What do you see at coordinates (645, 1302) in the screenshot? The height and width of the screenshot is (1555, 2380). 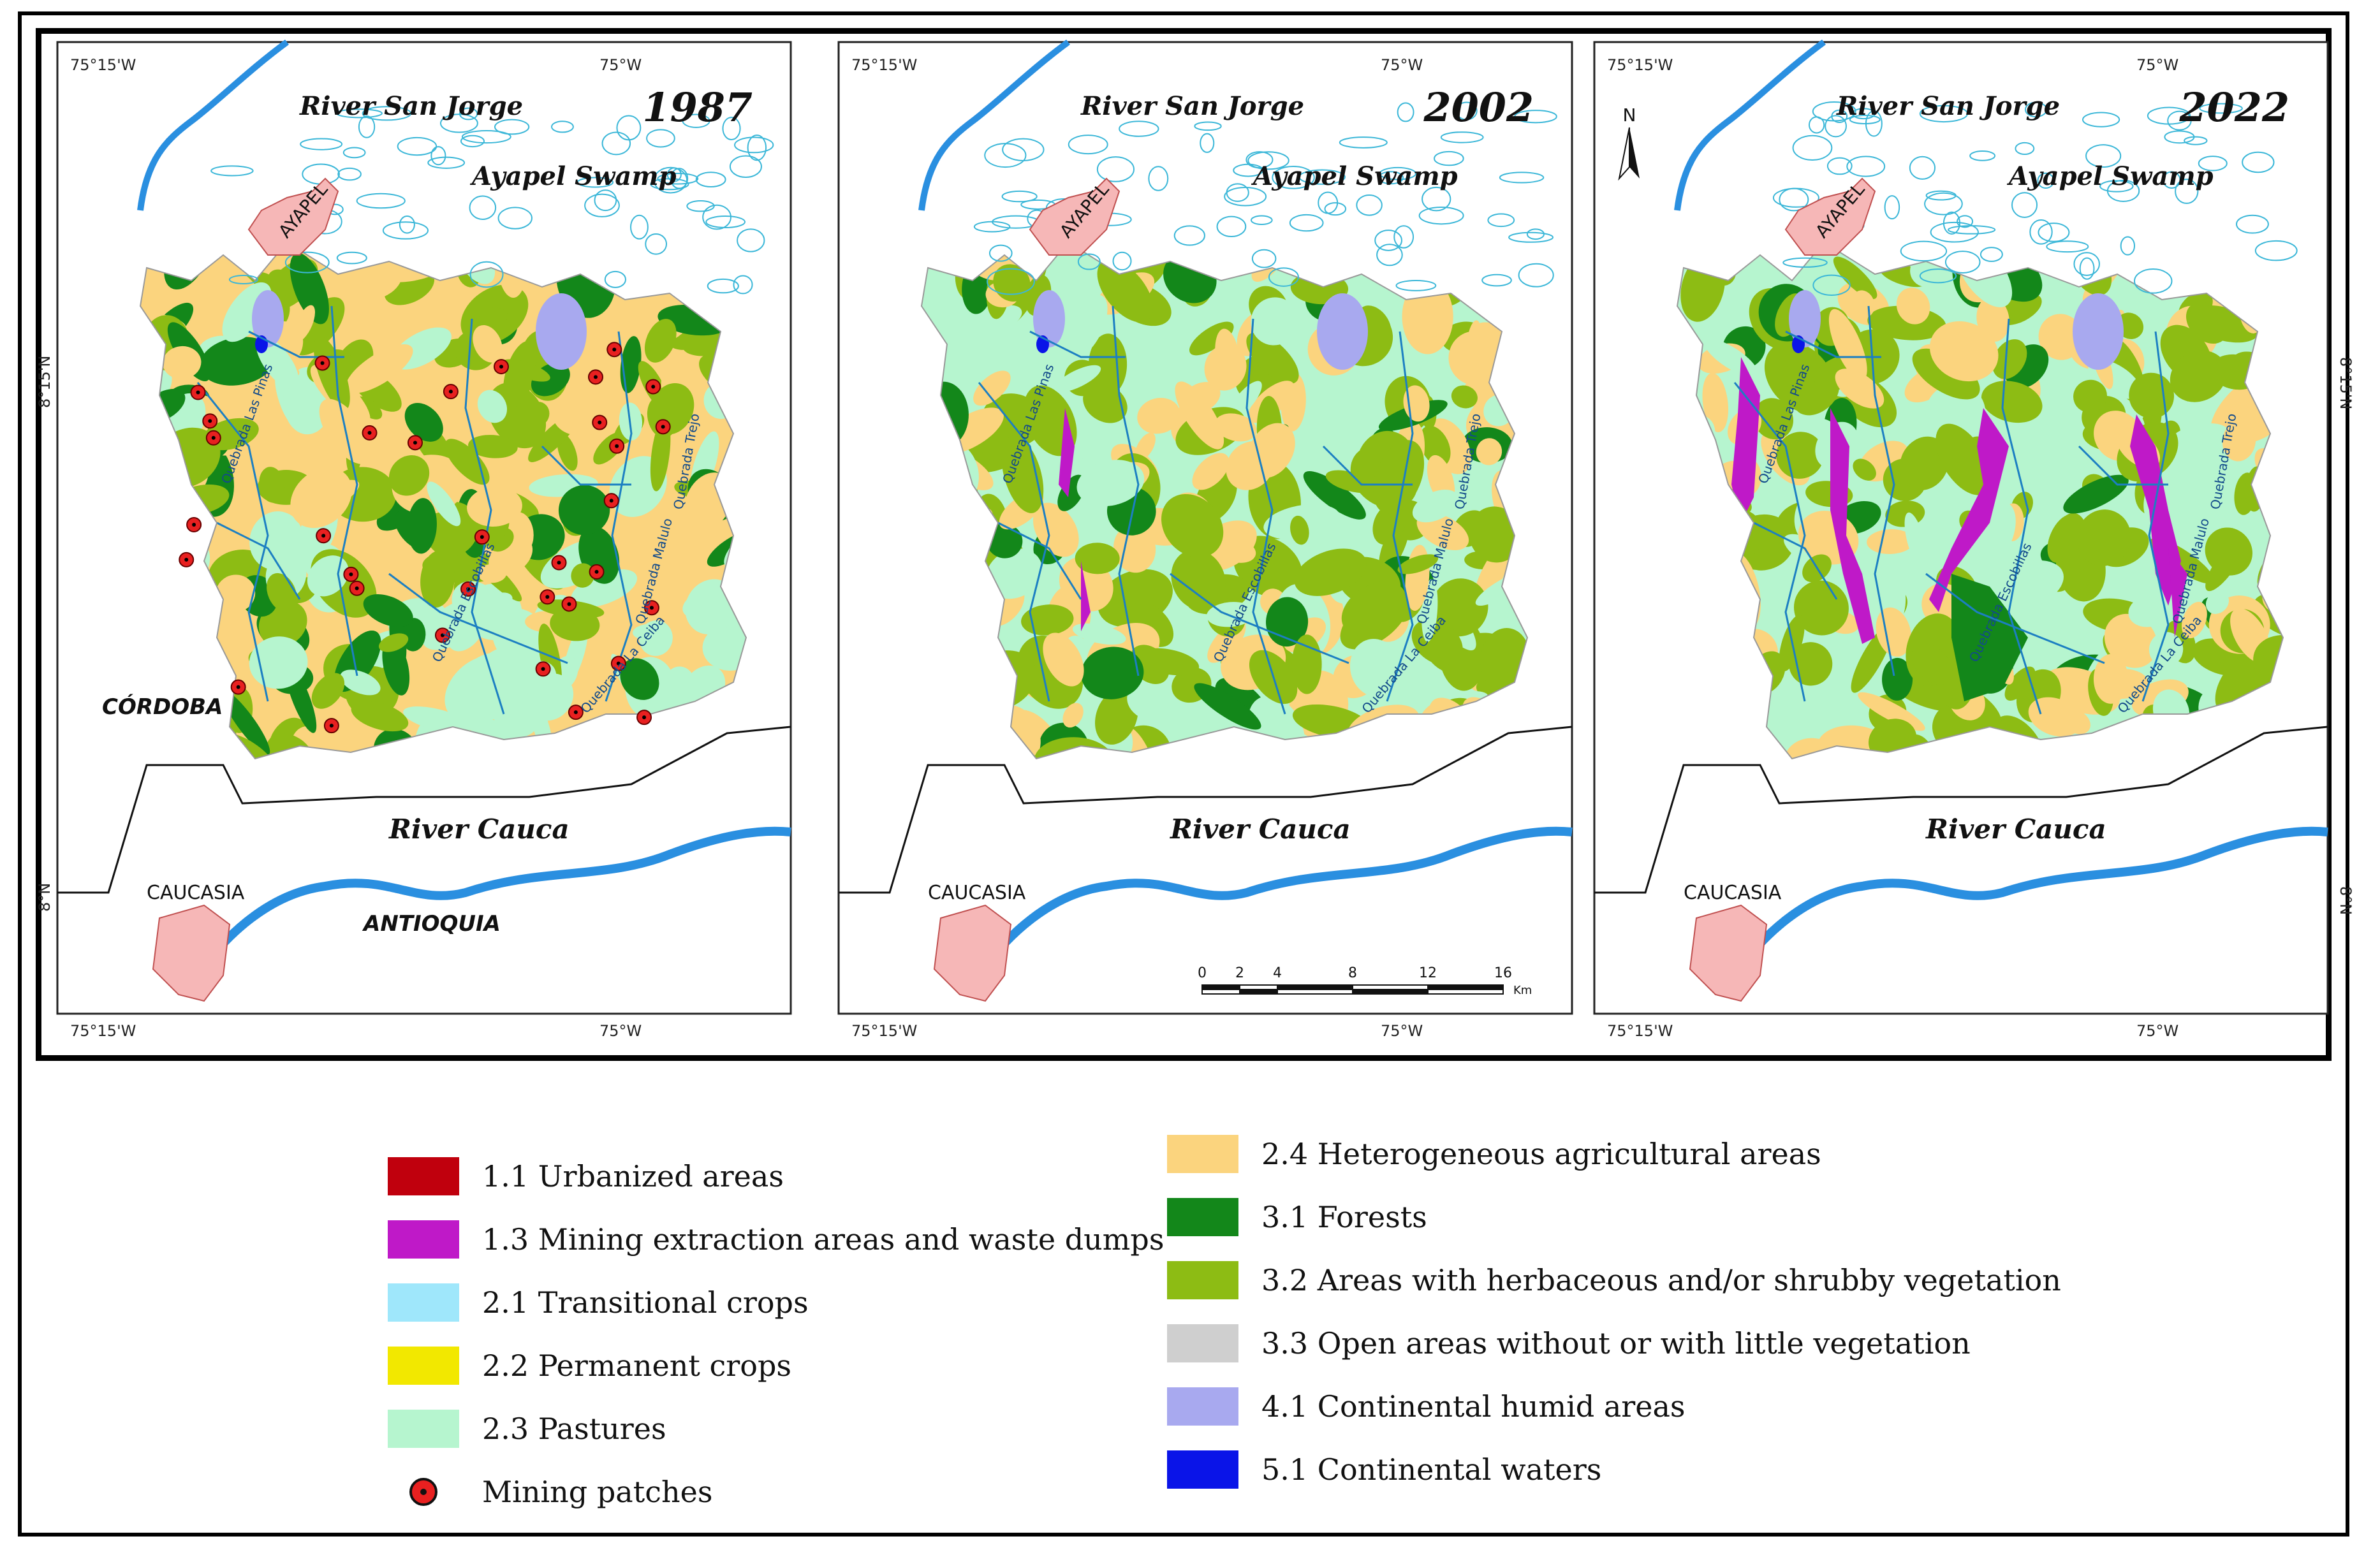 I see `legend-label: 2.1 Transitional crops` at bounding box center [645, 1302].